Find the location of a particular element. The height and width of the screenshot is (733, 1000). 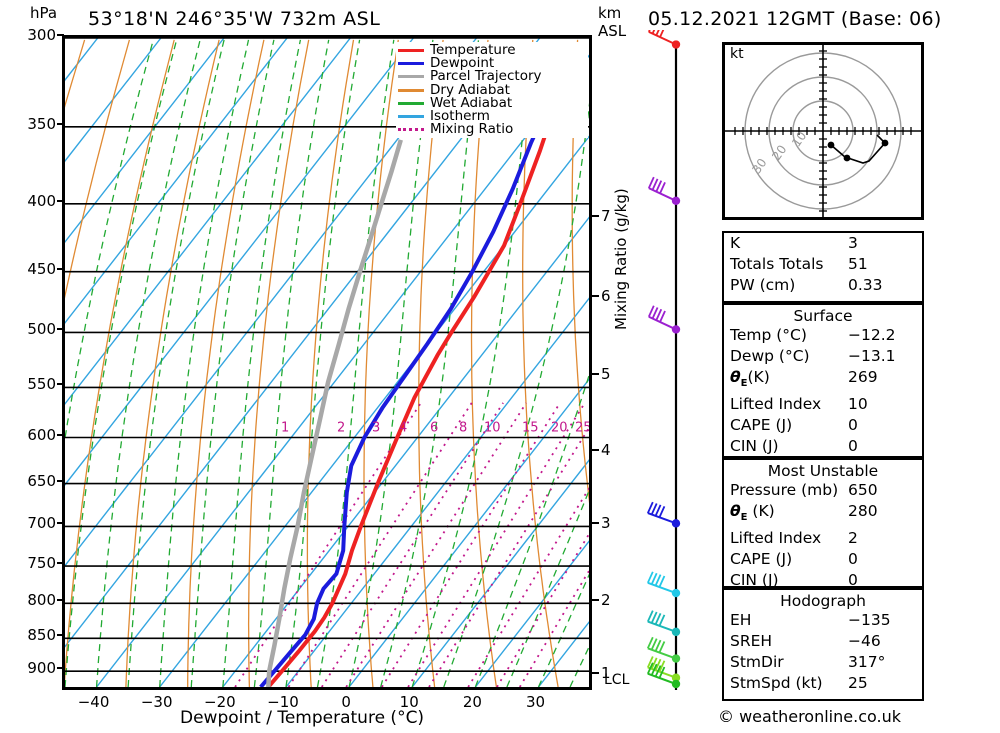

legend-label: Wet Adiabat is located at coordinates (471, 102).